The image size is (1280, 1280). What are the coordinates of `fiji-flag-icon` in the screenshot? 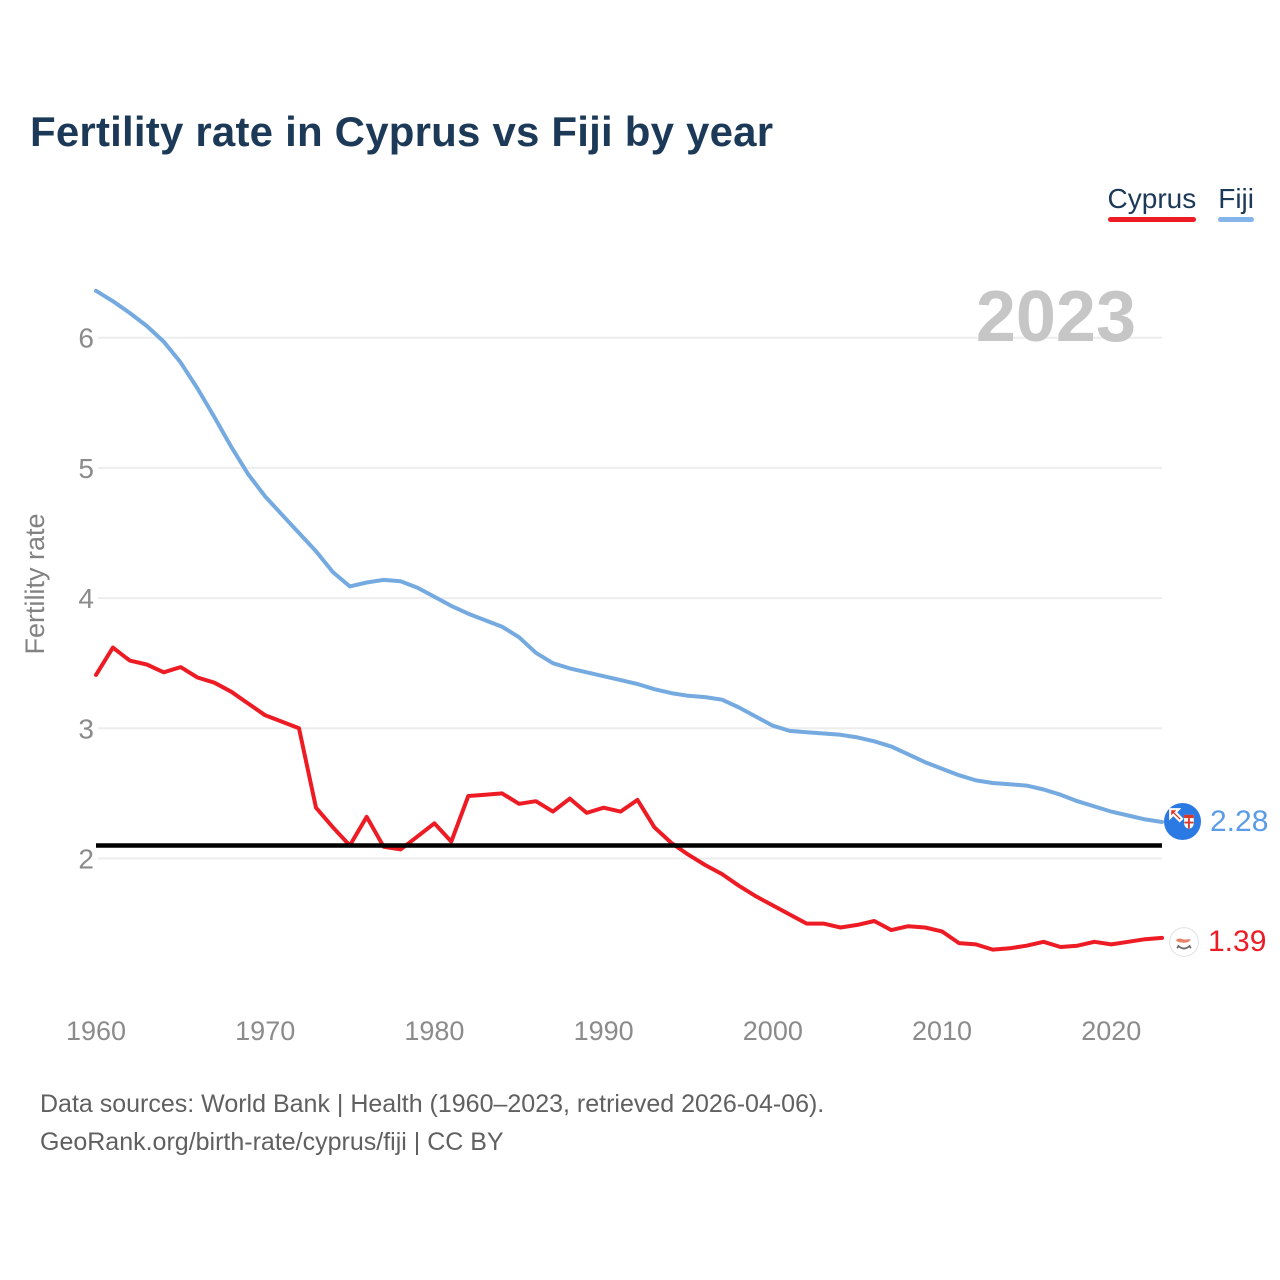 It's located at (1182, 821).